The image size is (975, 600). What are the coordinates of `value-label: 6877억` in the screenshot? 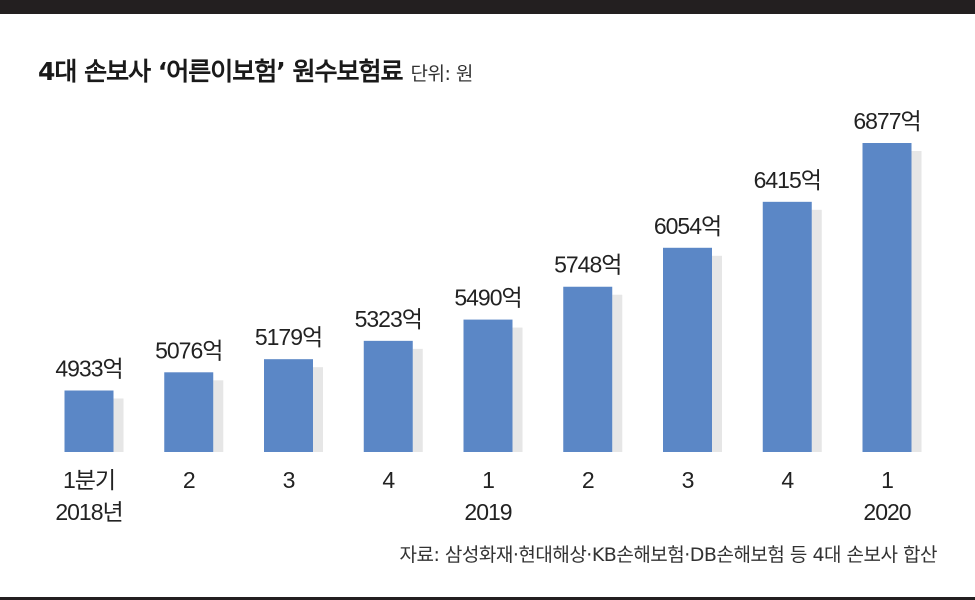 It's located at (886, 121).